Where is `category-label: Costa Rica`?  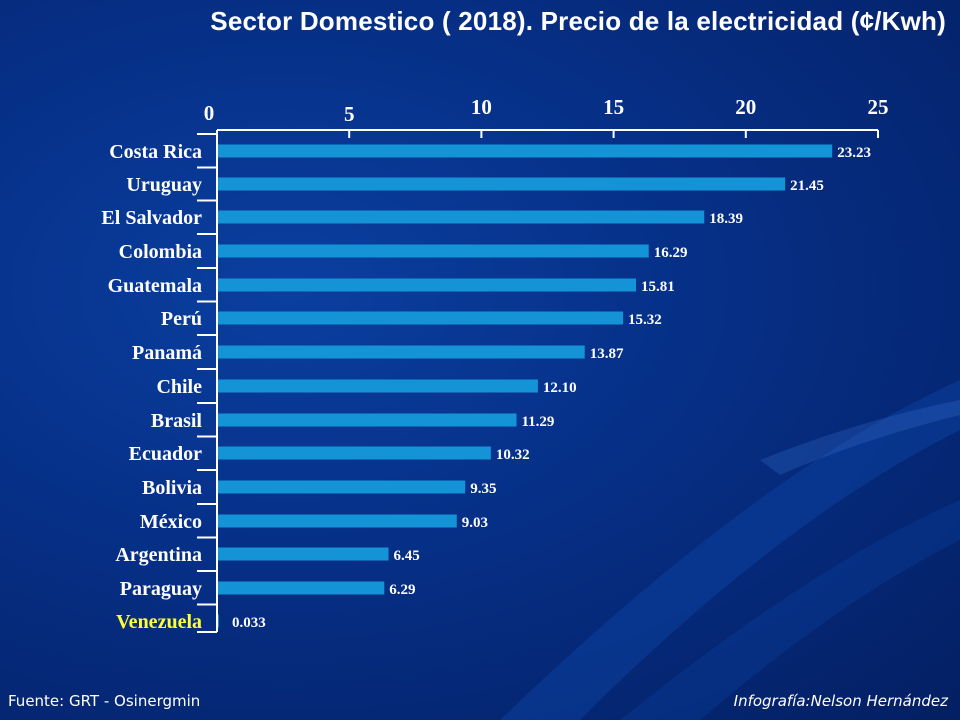
category-label: Costa Rica is located at coordinates (155, 152).